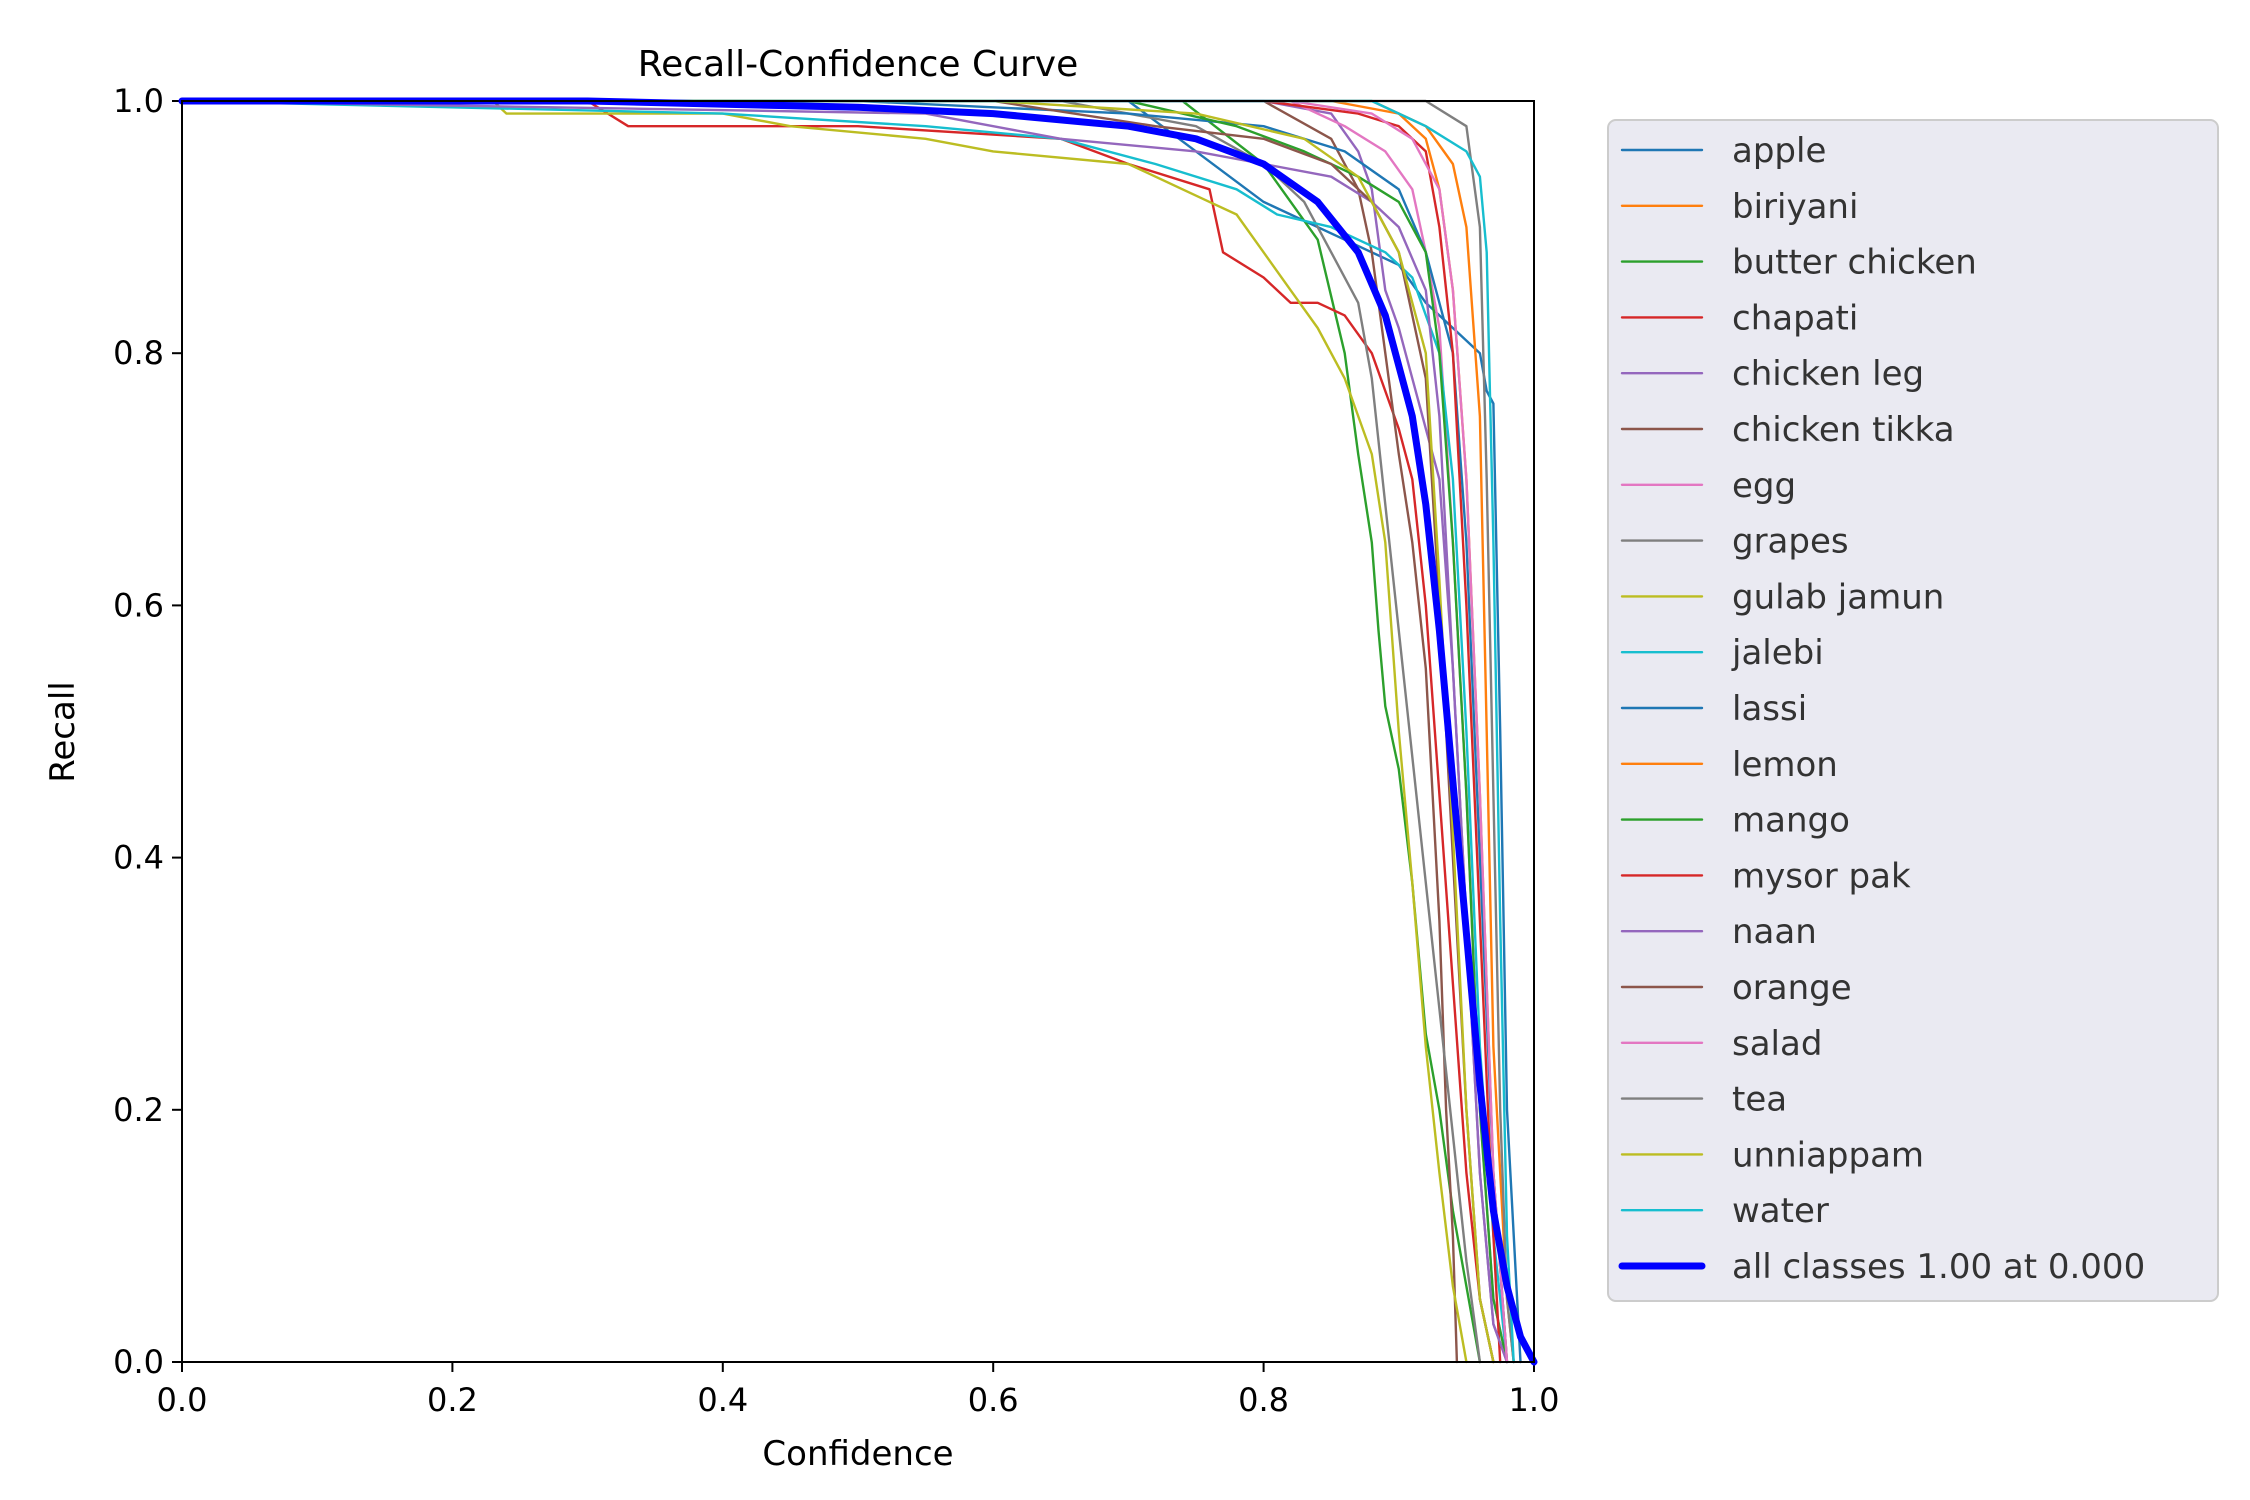  What do you see at coordinates (1938, 1267) in the screenshot?
I see `legend-label: all classes 1.00 at 0.000` at bounding box center [1938, 1267].